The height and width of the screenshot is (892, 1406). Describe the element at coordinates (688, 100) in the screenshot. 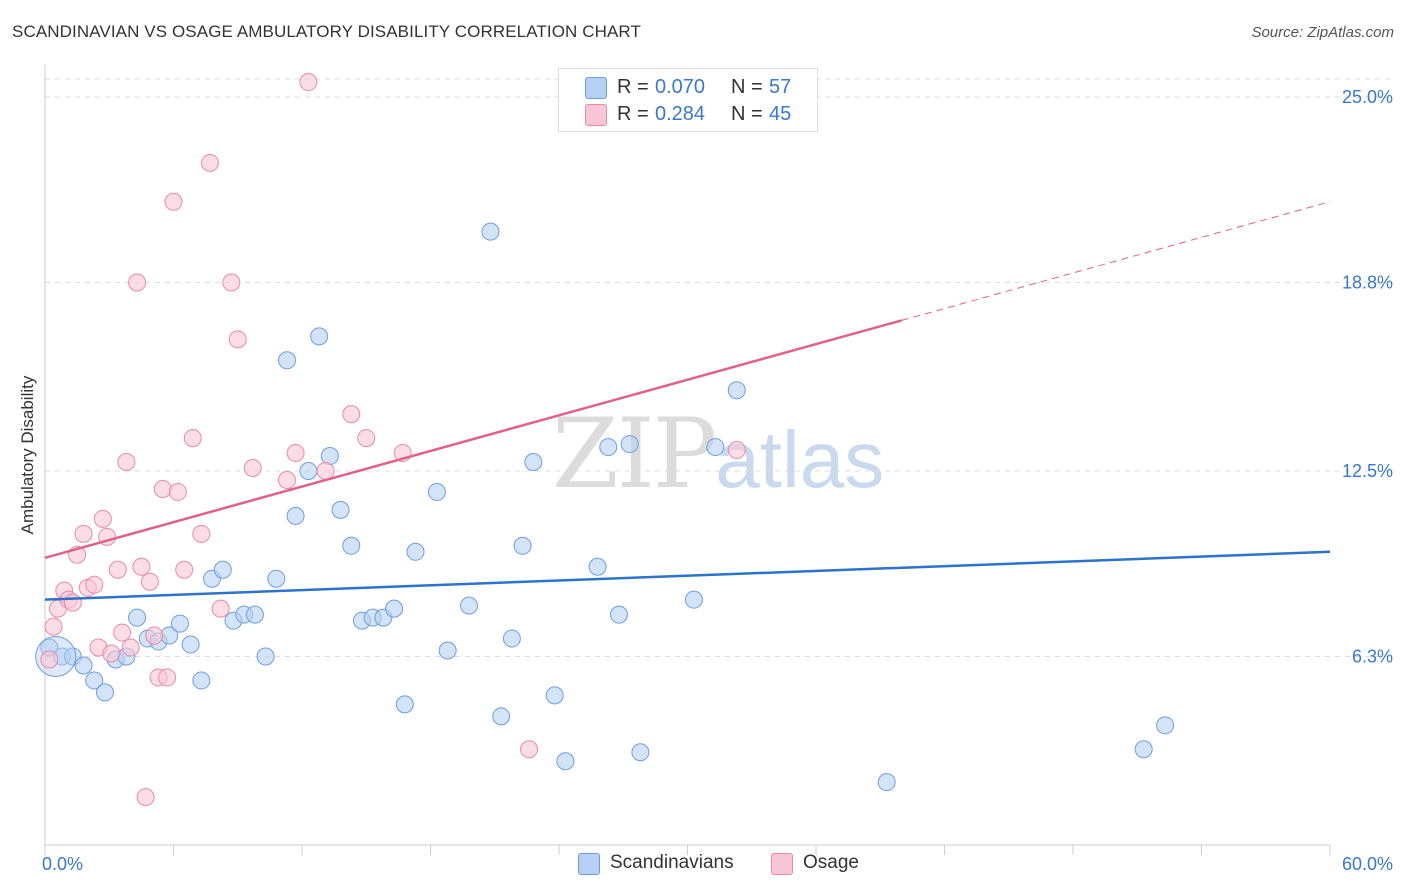

I see `correlation-legend: R = 0.070 N = 57 R = 0.284 N = 45` at that location.